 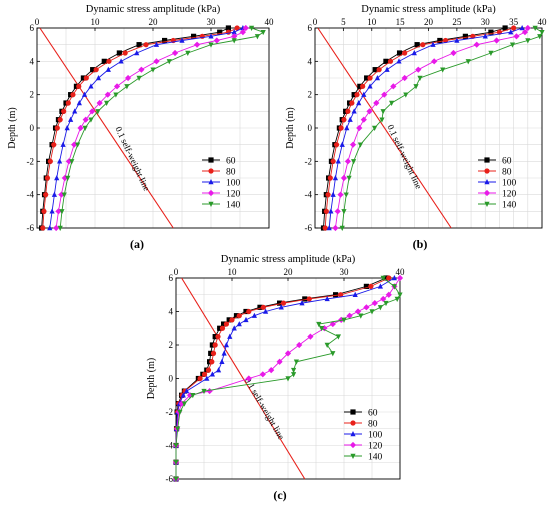 What do you see at coordinates (170, 412) in the screenshot?
I see `y-tick-label: -2` at bounding box center [170, 412].